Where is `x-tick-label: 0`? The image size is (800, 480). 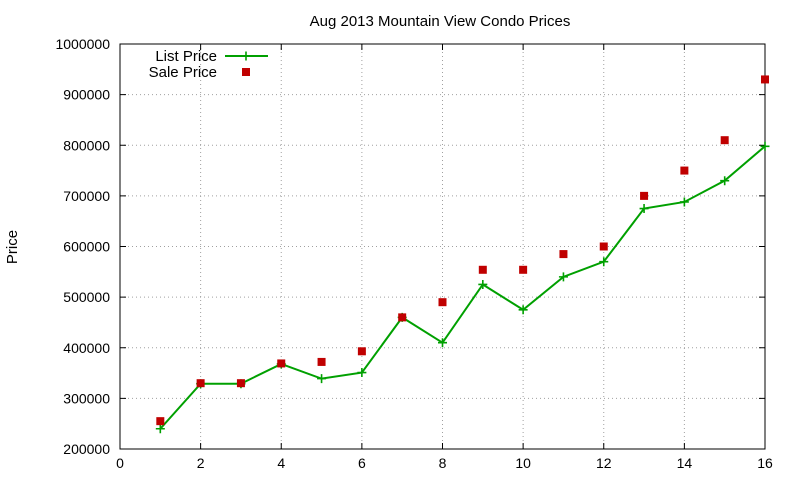
x-tick-label: 0 is located at coordinates (120, 463).